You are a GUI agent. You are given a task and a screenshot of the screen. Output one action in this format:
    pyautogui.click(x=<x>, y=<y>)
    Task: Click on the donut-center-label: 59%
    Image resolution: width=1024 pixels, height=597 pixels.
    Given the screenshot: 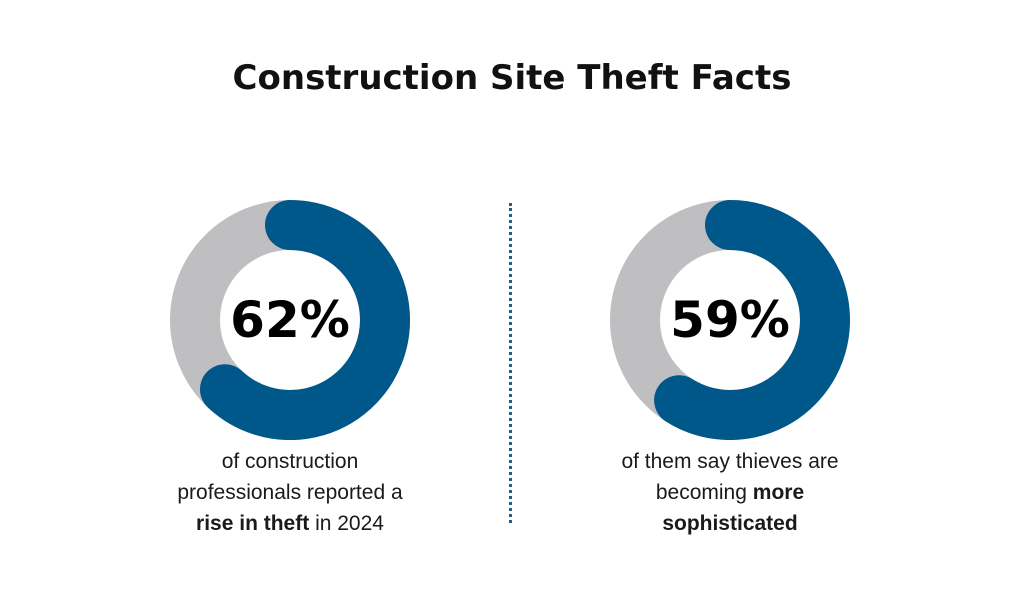 What is the action you would take?
    pyautogui.click(x=730, y=320)
    